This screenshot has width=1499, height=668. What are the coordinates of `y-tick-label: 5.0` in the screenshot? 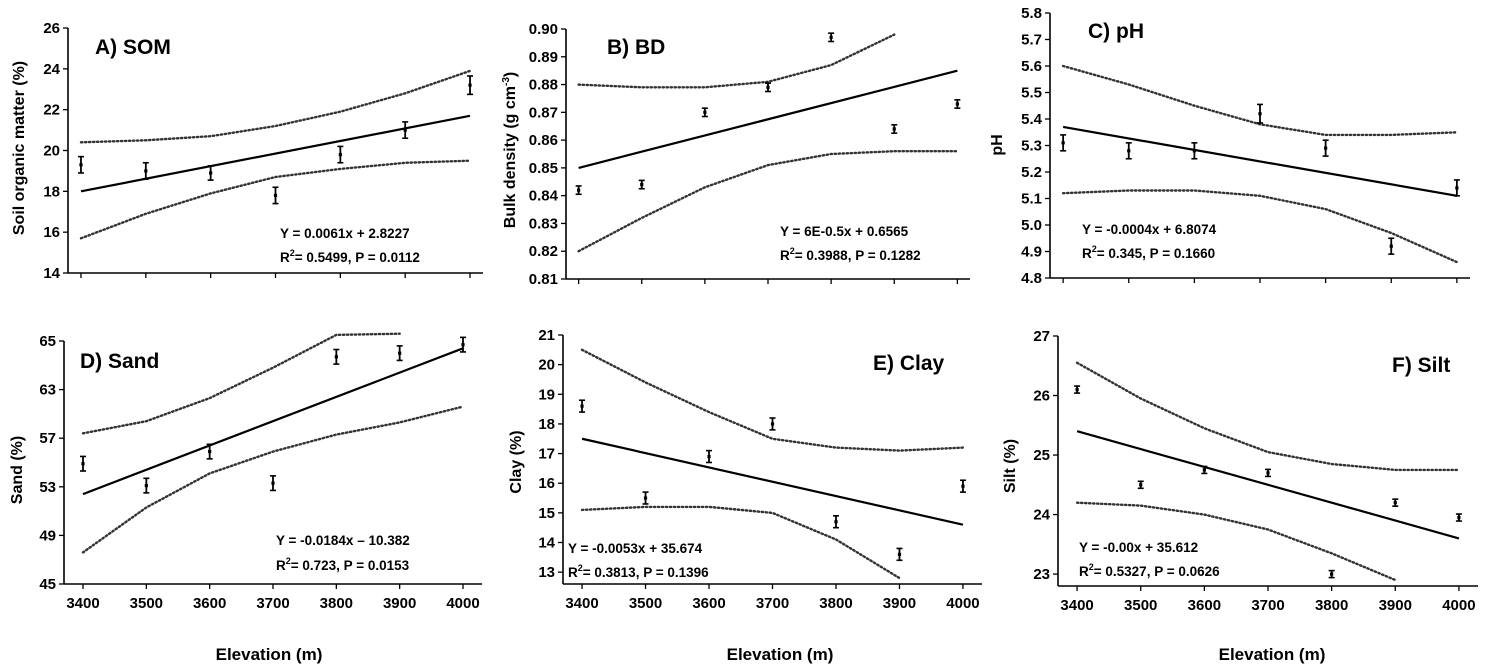 It's located at (1031, 225).